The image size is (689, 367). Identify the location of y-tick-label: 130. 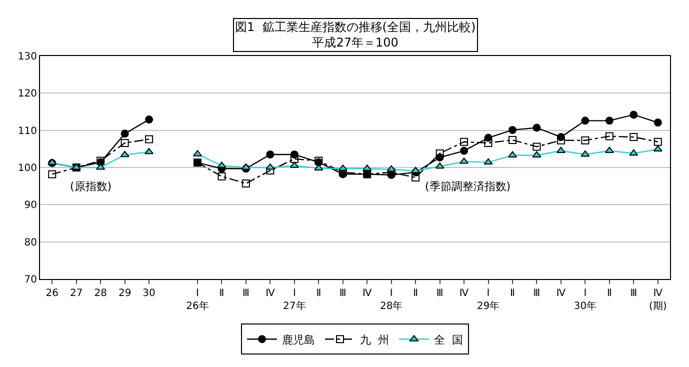
(27, 57).